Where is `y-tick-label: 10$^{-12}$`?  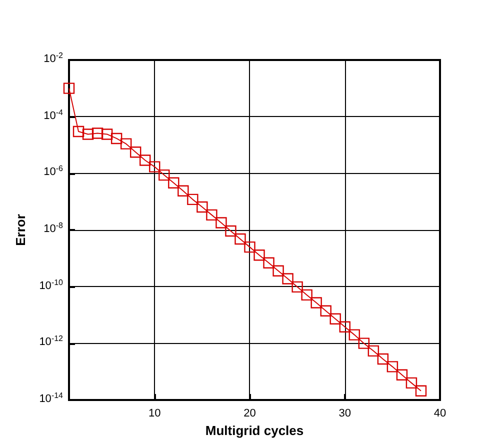 y-tick-label: 10$^{-12}$ is located at coordinates (51, 342).